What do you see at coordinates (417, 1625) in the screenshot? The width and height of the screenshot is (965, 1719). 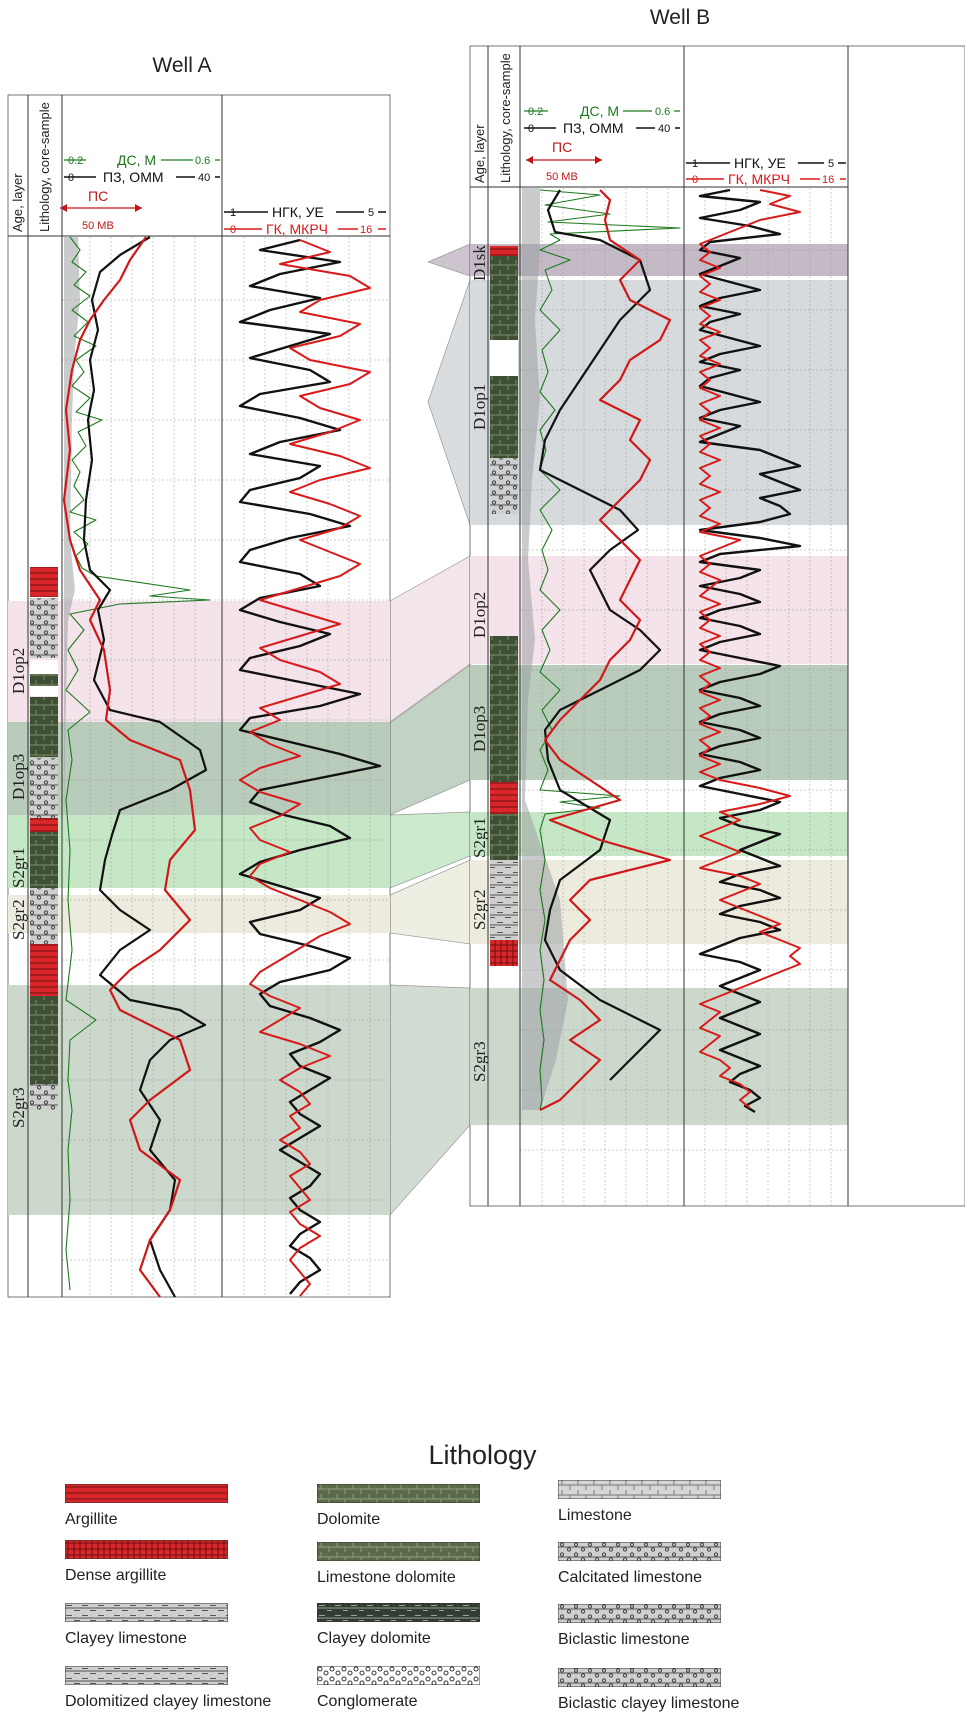 I see `legend-item-clayey-dolomite: Clayey dolomite` at bounding box center [417, 1625].